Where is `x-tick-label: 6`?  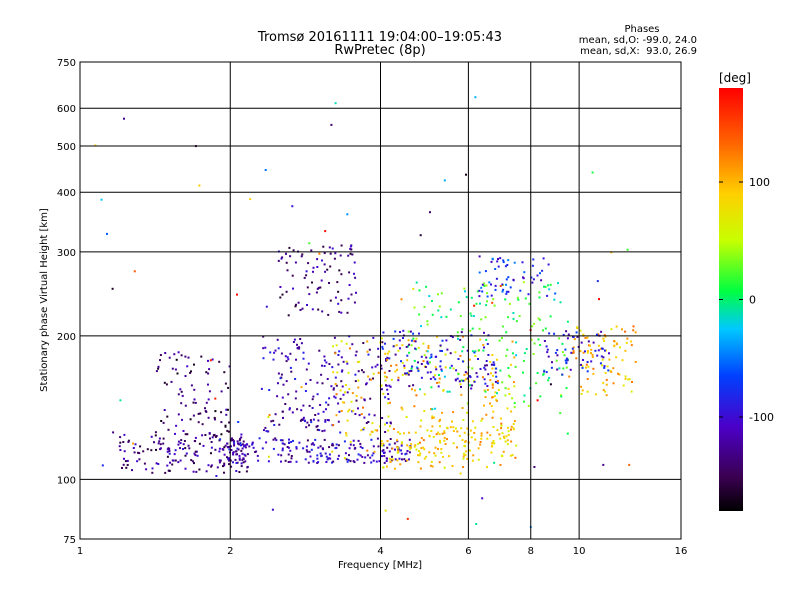
x-tick-label: 6 is located at coordinates (468, 551).